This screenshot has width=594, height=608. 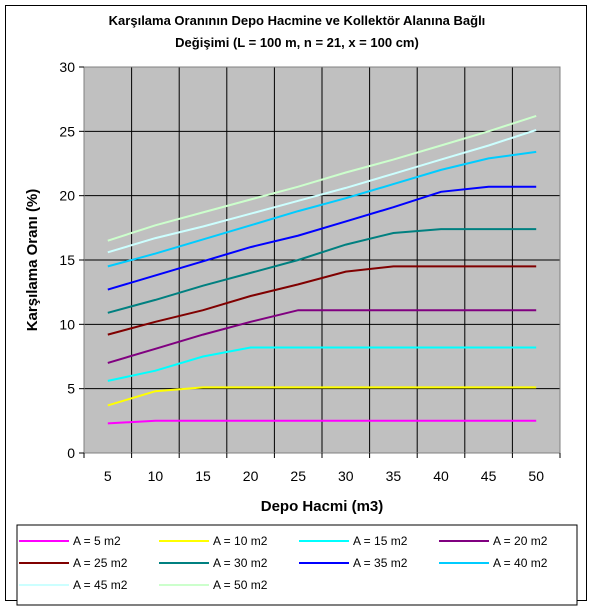 I want to click on x-tick-label: 10, so click(x=156, y=476).